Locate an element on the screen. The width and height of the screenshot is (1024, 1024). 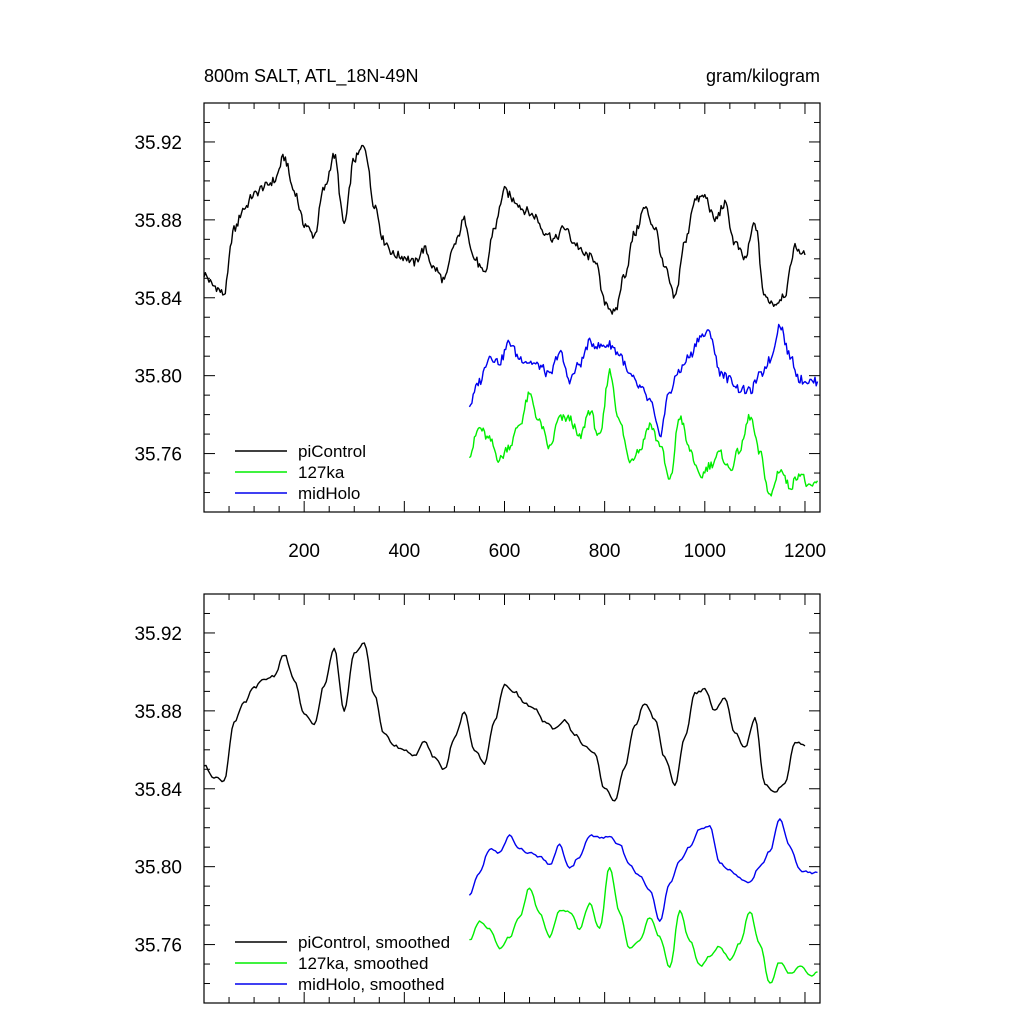
legend-label: piControl, smoothed is located at coordinates (374, 942).